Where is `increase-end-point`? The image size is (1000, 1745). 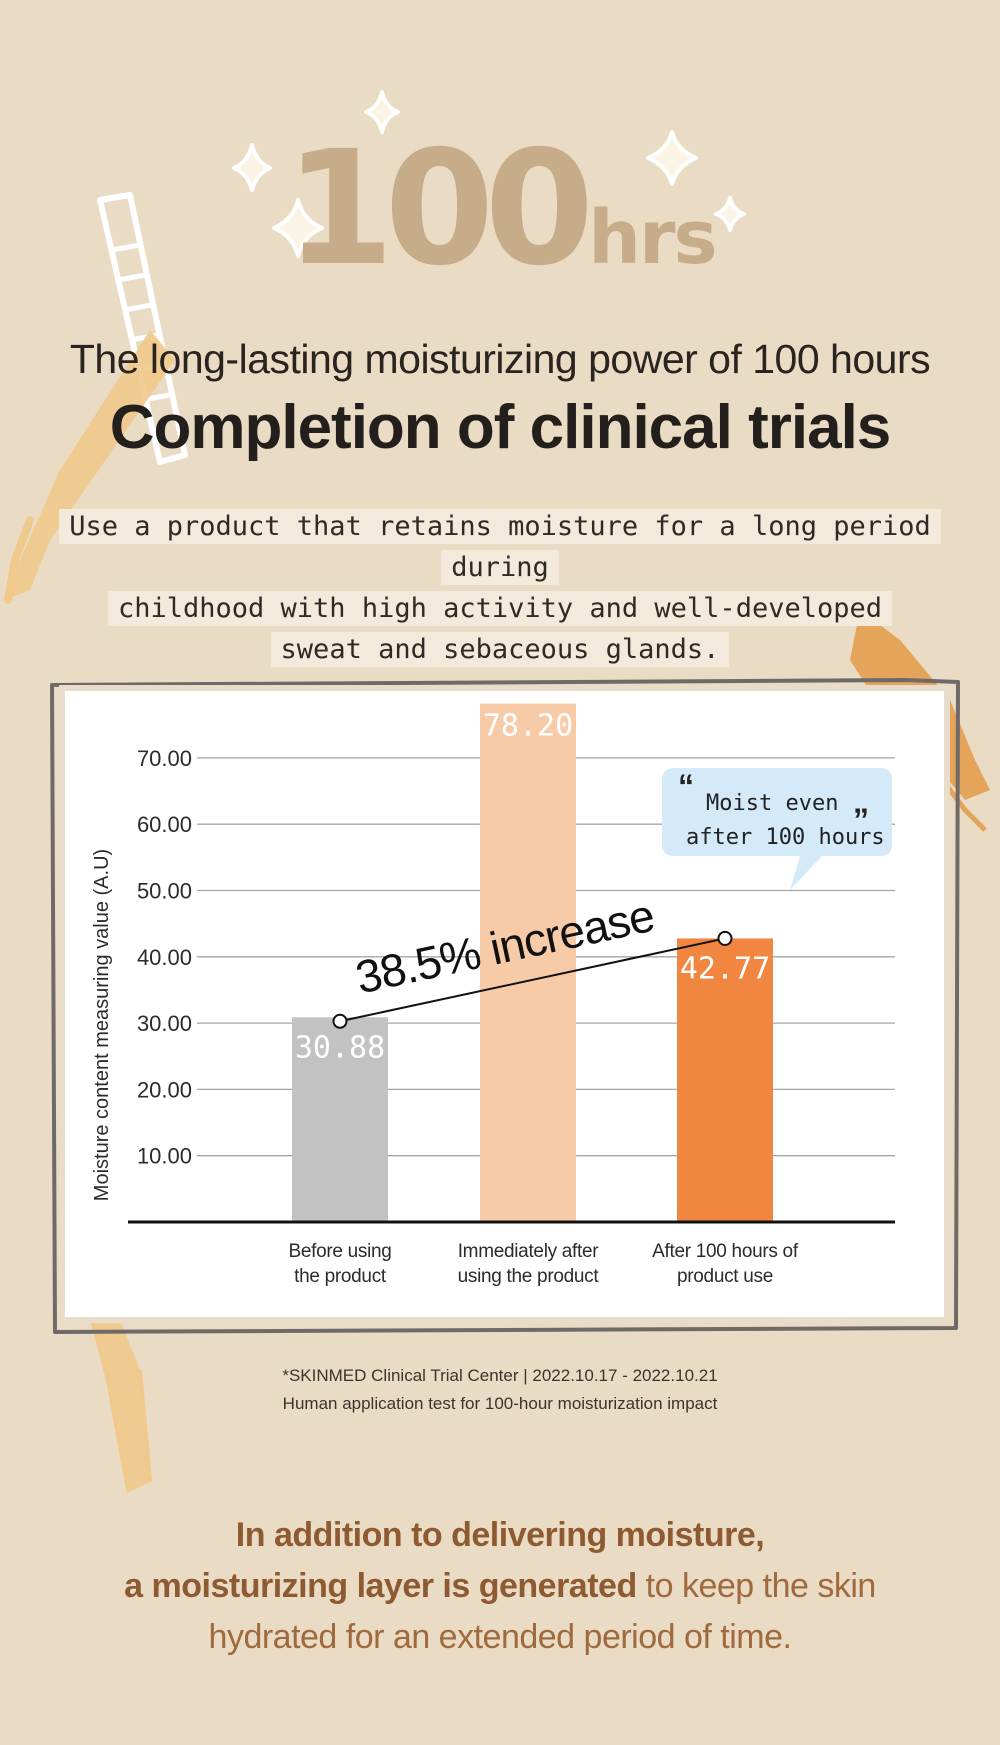 increase-end-point is located at coordinates (725, 938).